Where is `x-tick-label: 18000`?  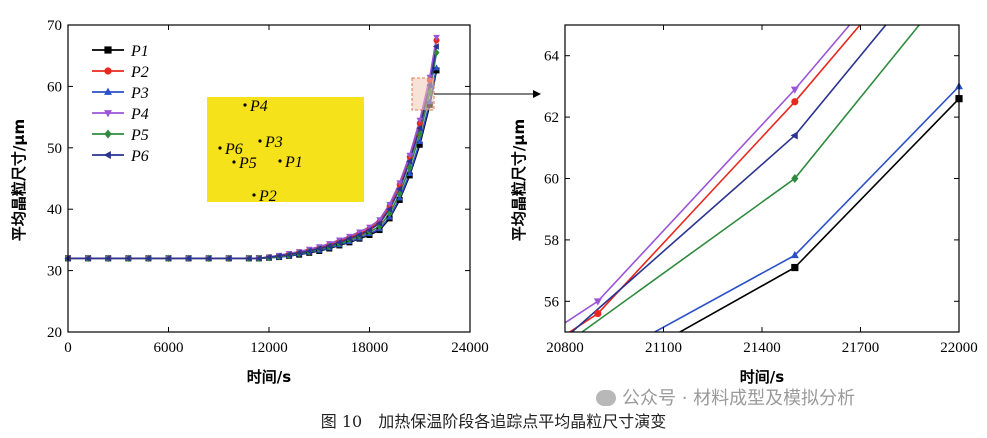
x-tick-label: 18000 is located at coordinates (370, 348).